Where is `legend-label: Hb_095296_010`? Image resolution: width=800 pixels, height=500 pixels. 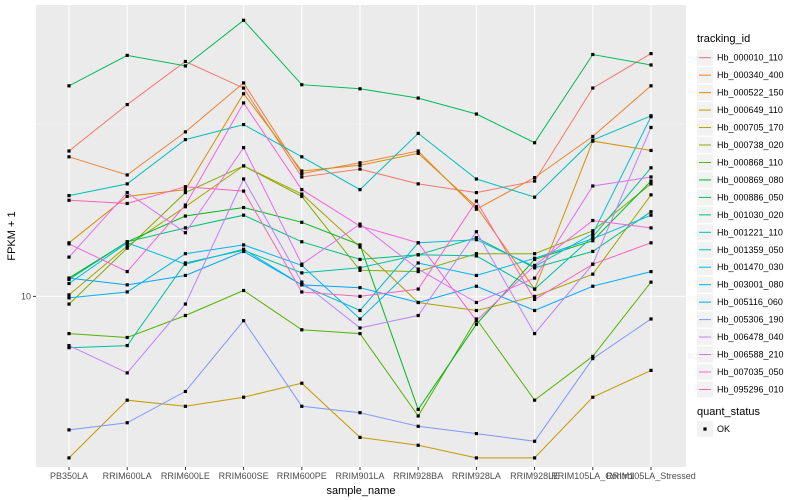
legend-label: Hb_095296_010 is located at coordinates (750, 389).